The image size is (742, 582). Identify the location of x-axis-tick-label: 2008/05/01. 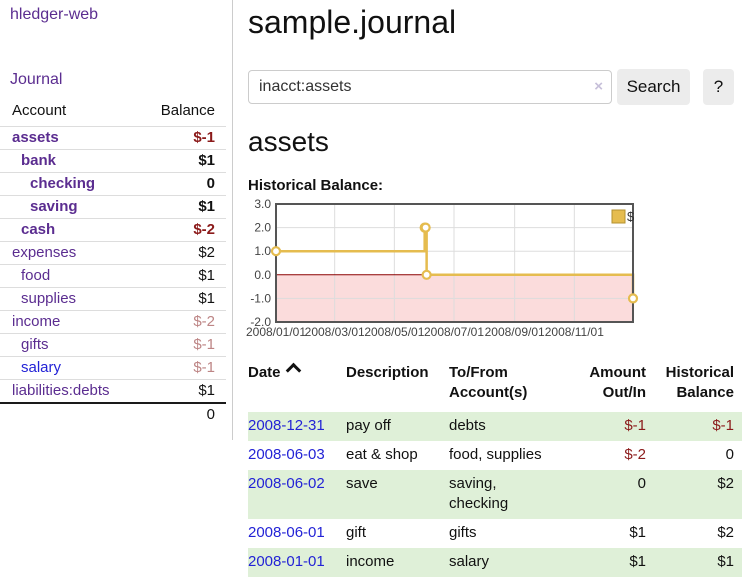
(394, 332).